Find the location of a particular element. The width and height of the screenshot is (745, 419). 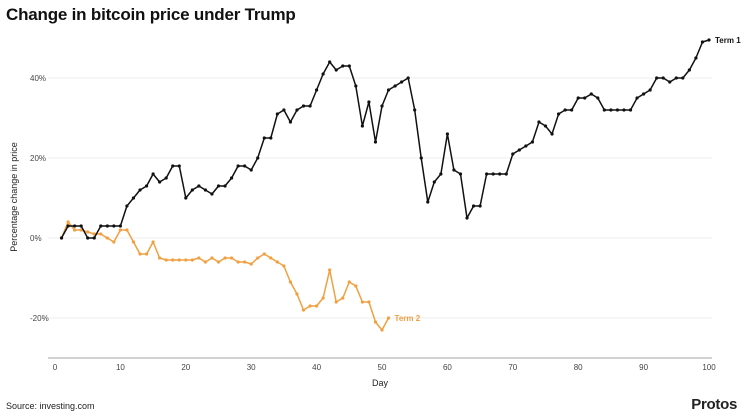

y-tick-label: -20% is located at coordinates (39, 318).